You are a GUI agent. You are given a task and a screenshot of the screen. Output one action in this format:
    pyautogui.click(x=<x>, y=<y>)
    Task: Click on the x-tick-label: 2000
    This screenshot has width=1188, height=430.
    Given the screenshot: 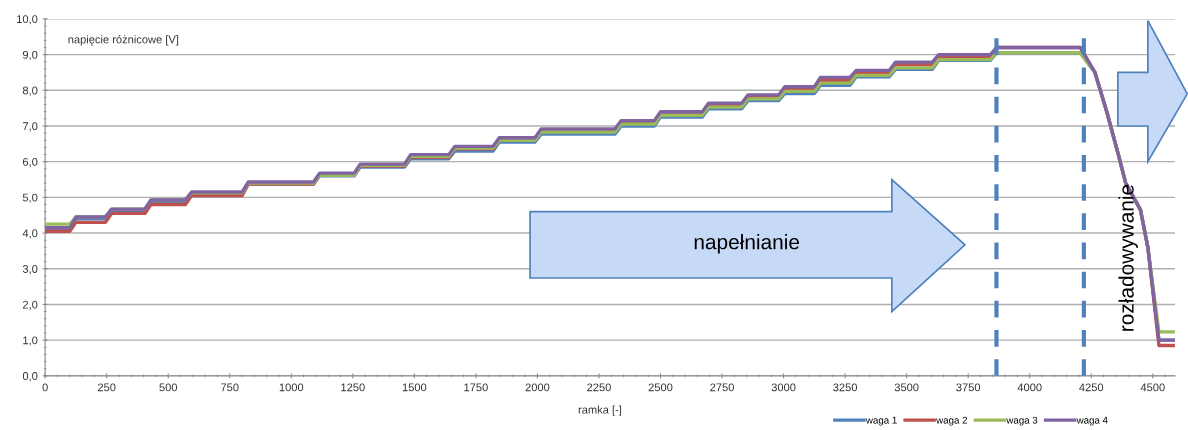 What is the action you would take?
    pyautogui.click(x=537, y=387)
    